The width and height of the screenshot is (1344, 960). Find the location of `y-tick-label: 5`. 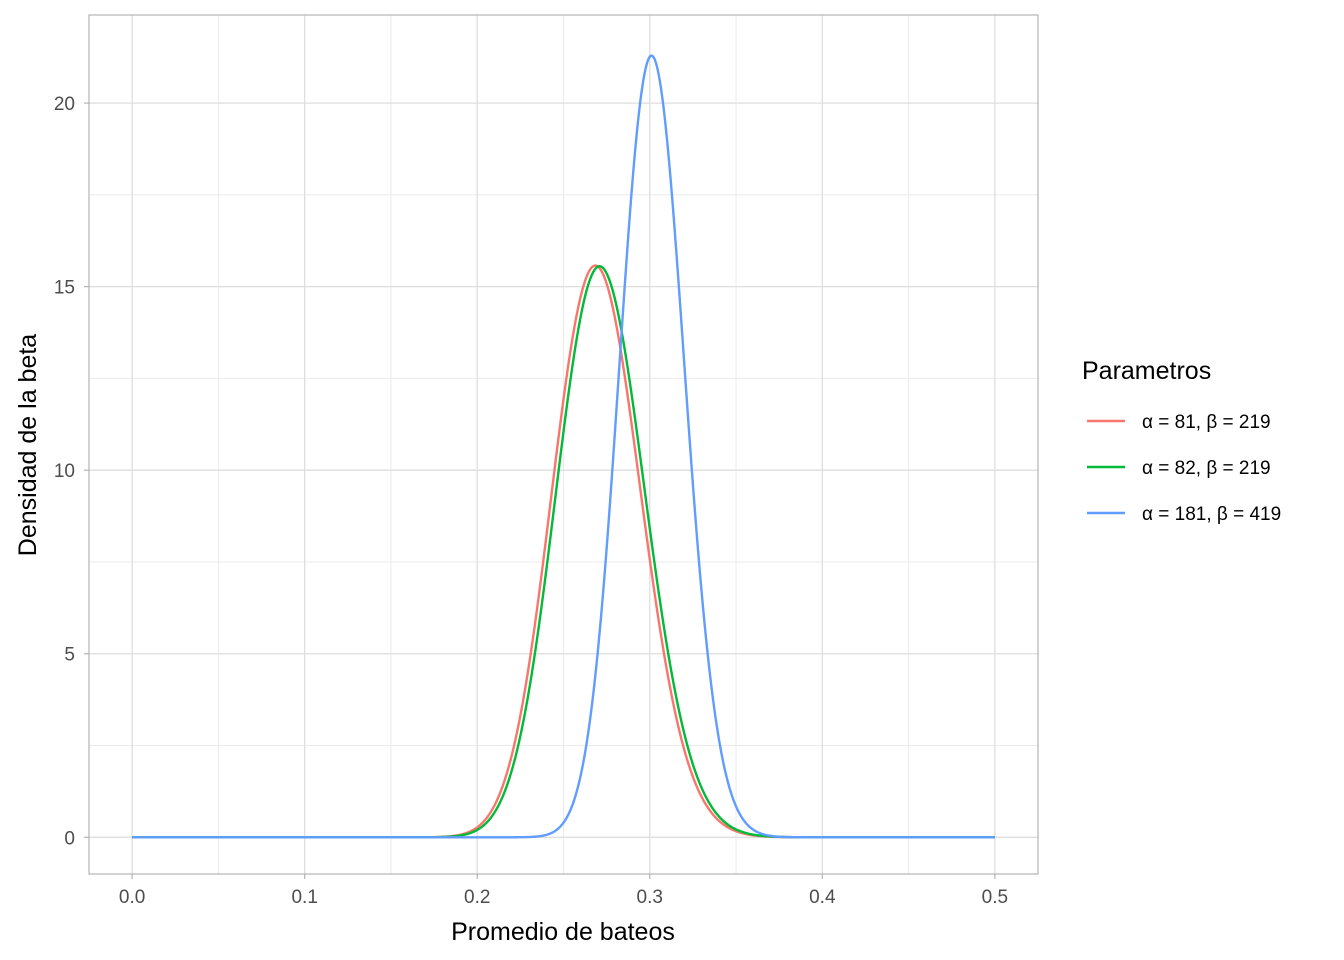

y-tick-label: 5 is located at coordinates (69, 655).